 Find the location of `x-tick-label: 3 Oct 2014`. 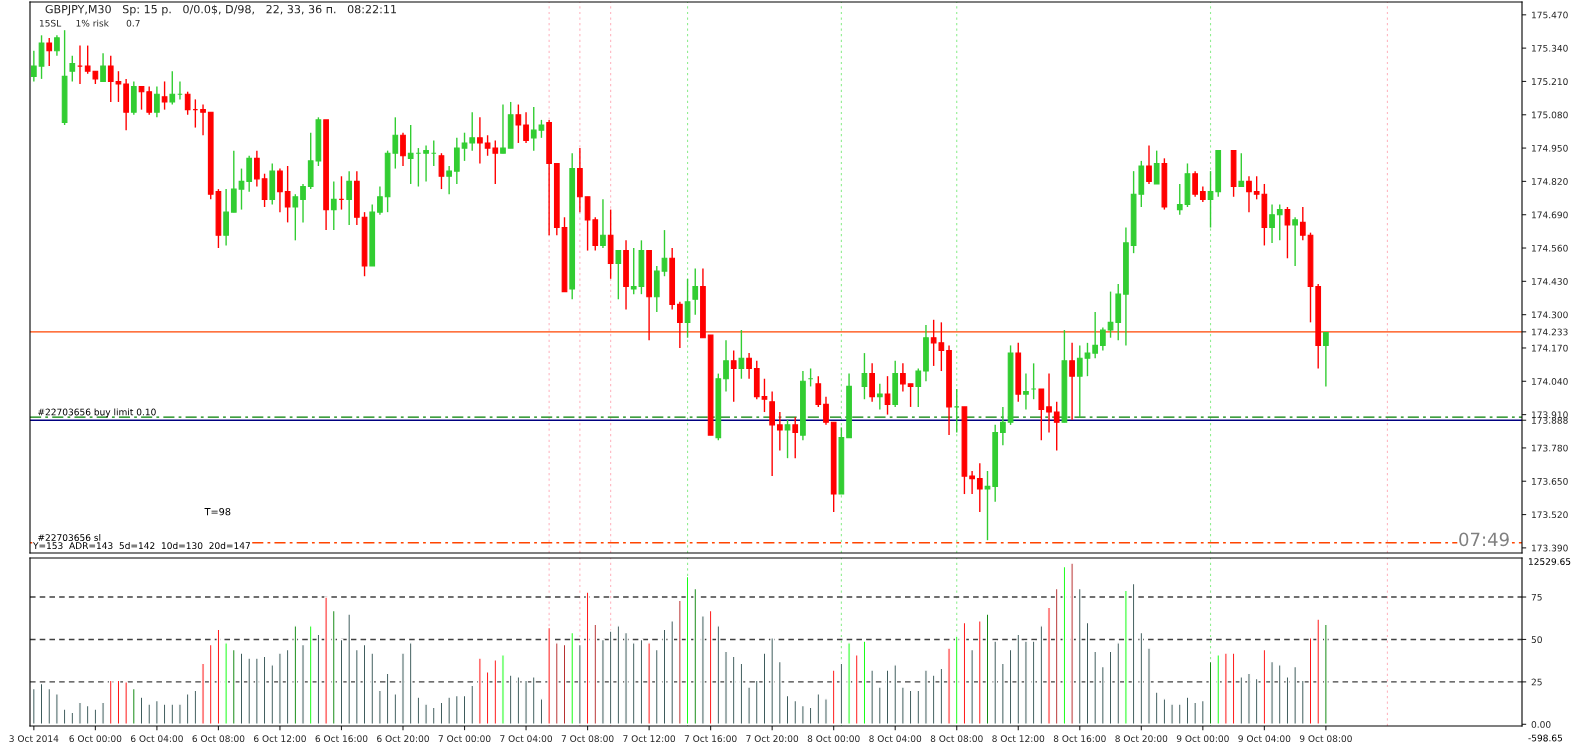

x-tick-label: 3 Oct 2014 is located at coordinates (34, 739).